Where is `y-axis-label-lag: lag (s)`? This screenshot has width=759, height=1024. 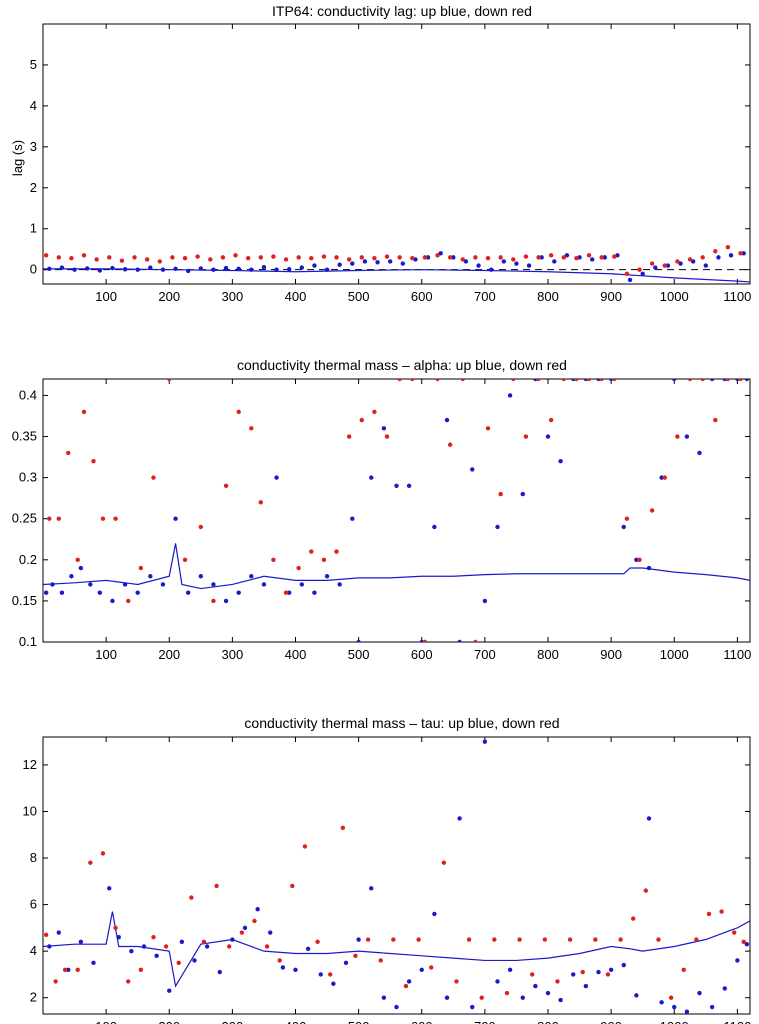
y-axis-label-lag: lag (s) is located at coordinates (17, 158).